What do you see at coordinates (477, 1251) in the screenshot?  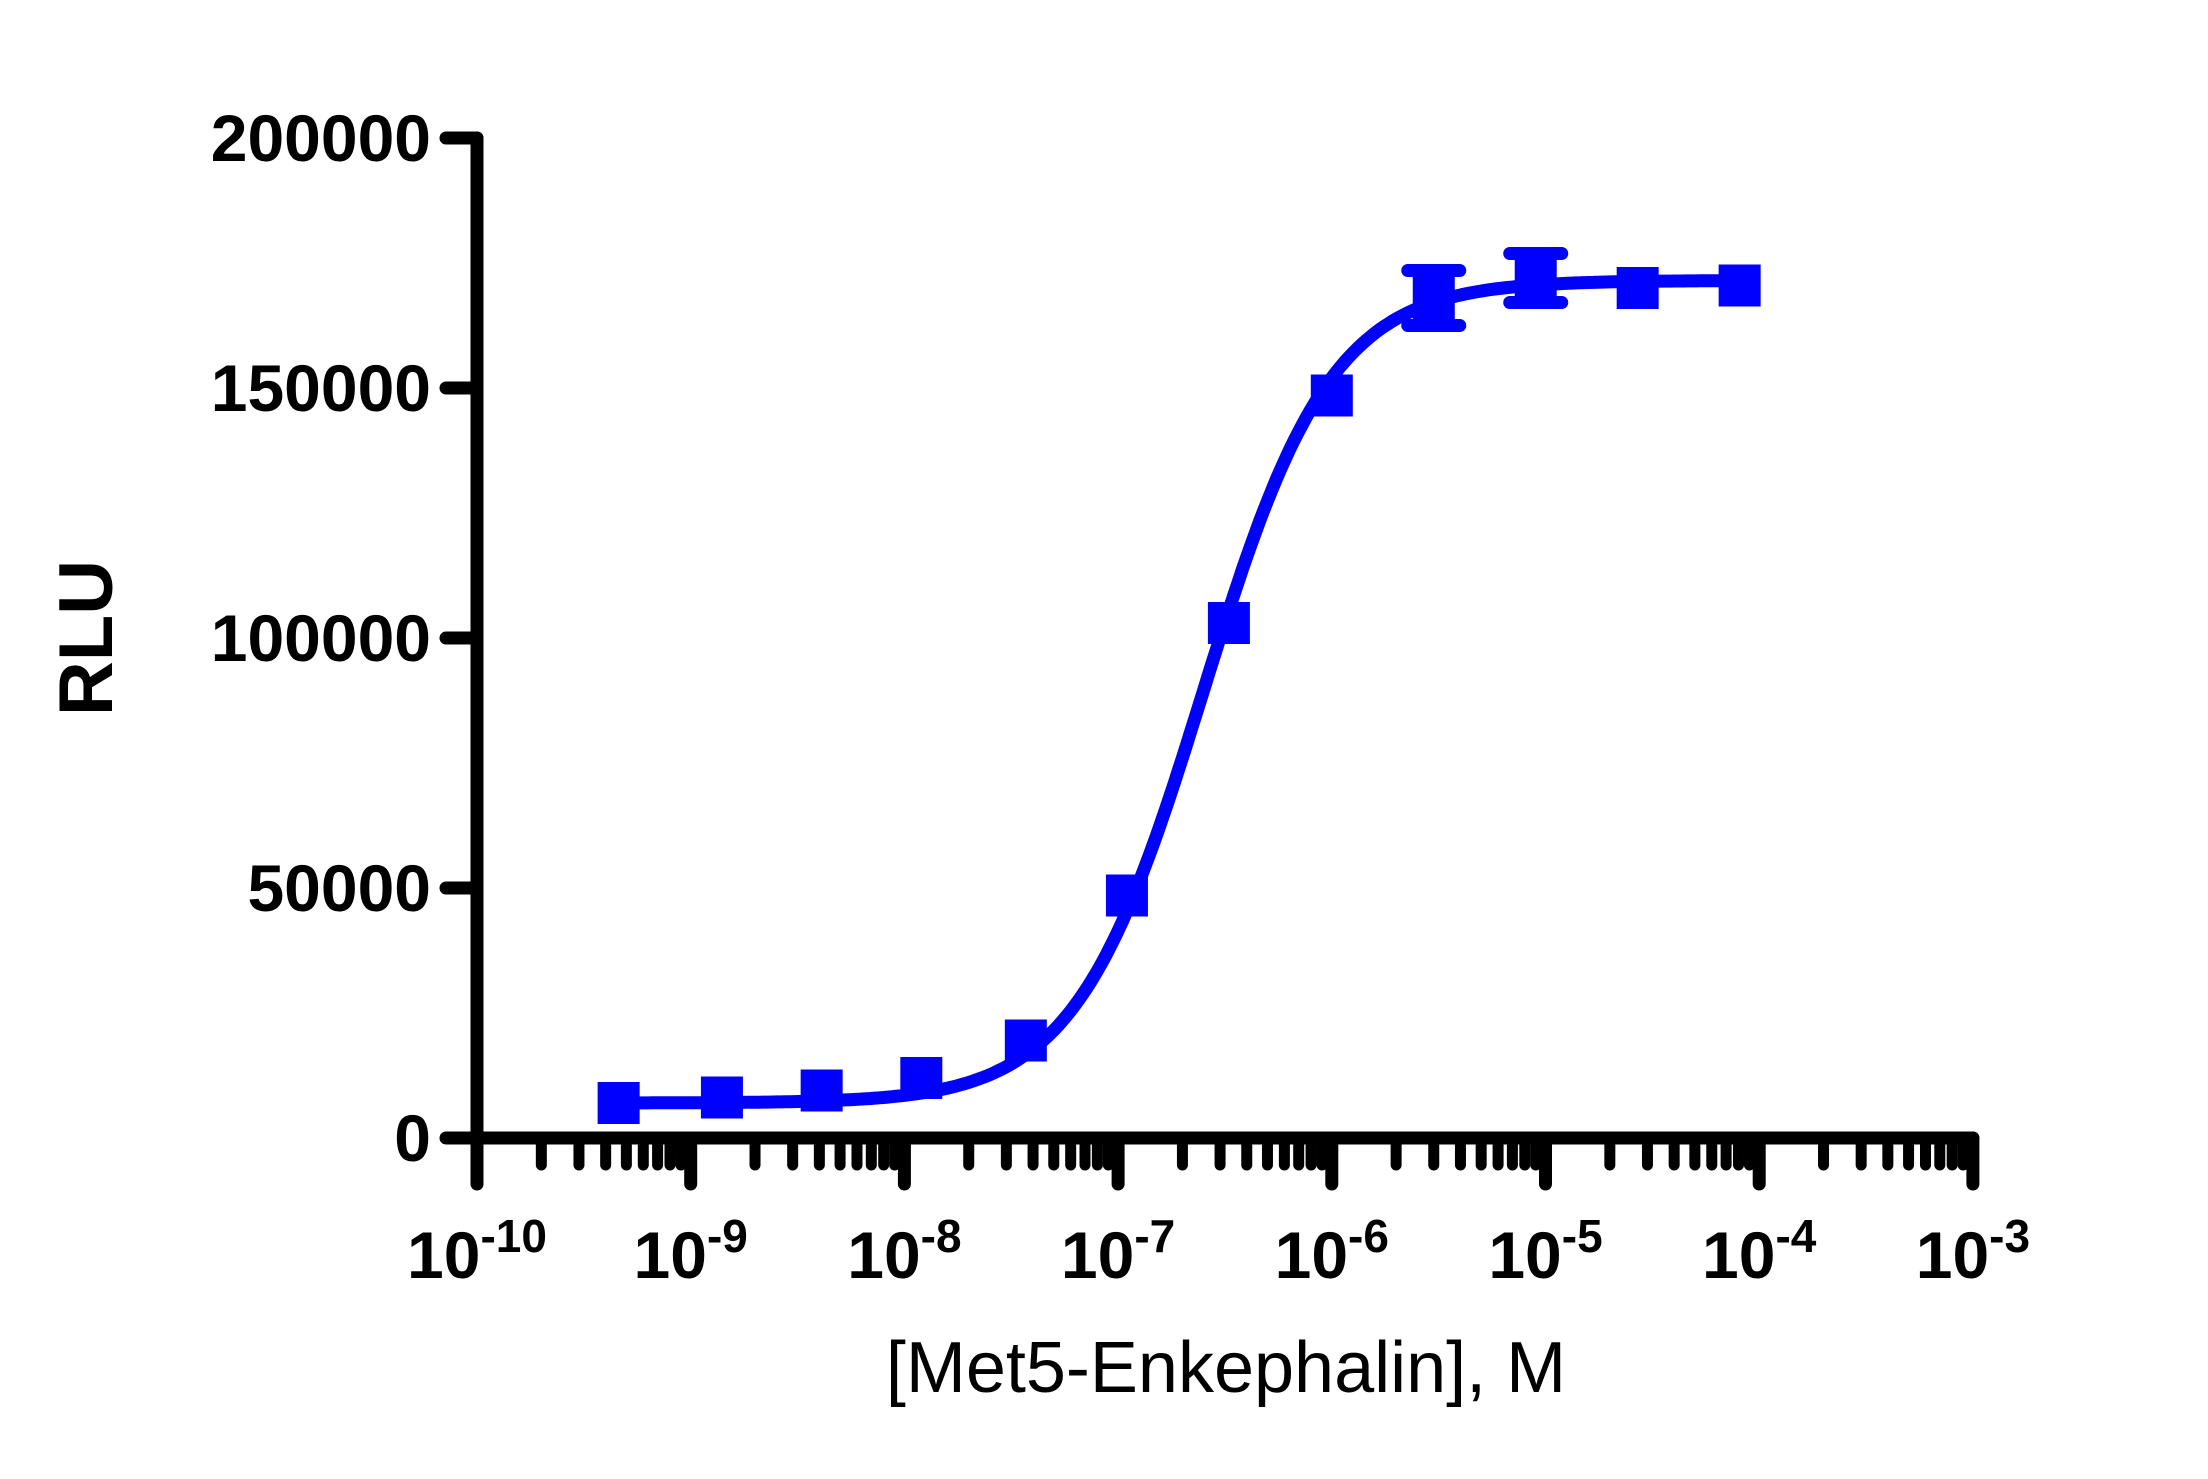 I see `x-tick-label: 10⁻¹⁰` at bounding box center [477, 1251].